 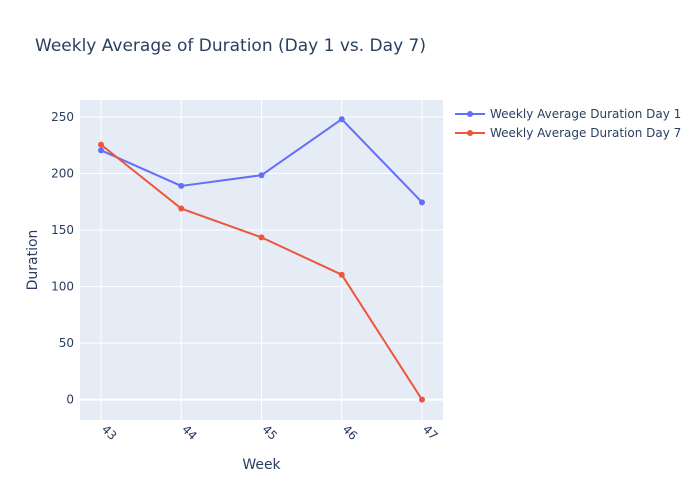 What do you see at coordinates (189, 432) in the screenshot?
I see `x-tick-label: 44` at bounding box center [189, 432].